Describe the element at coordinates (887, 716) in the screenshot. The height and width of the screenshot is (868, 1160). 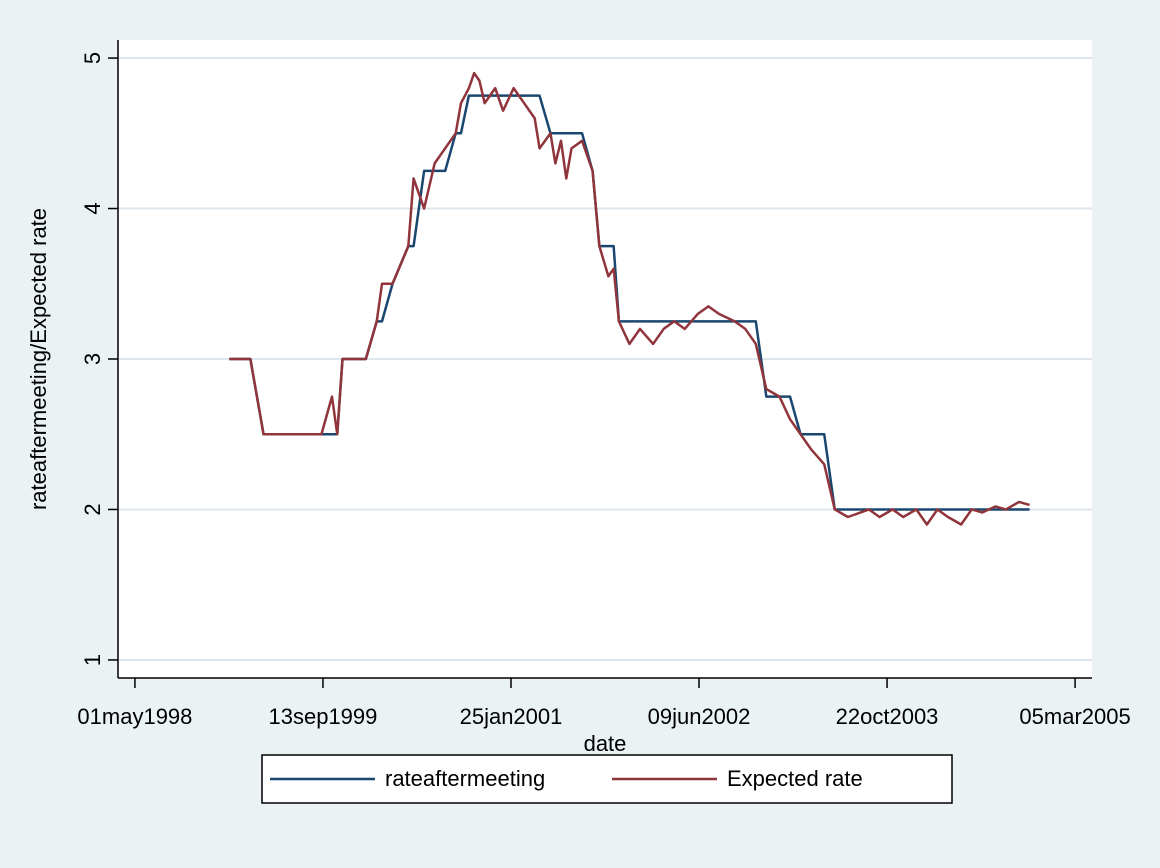
I see `x-tick-label: 22oct2003` at that location.